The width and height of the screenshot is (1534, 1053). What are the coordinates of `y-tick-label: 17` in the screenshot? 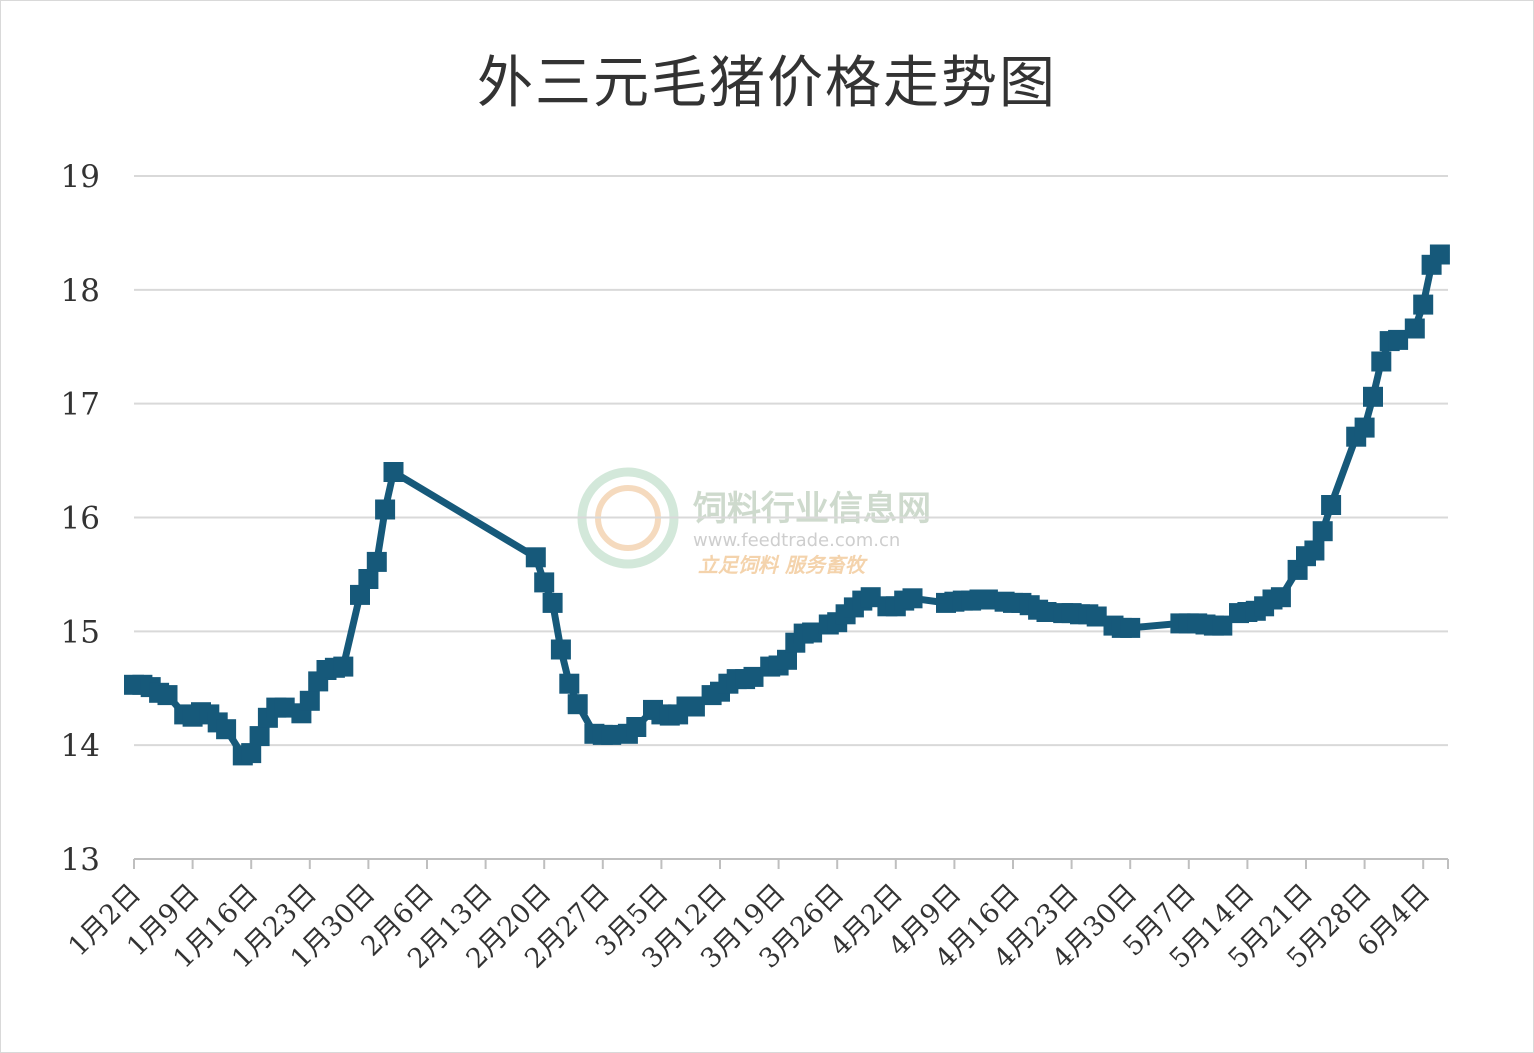 It's located at (80, 405).